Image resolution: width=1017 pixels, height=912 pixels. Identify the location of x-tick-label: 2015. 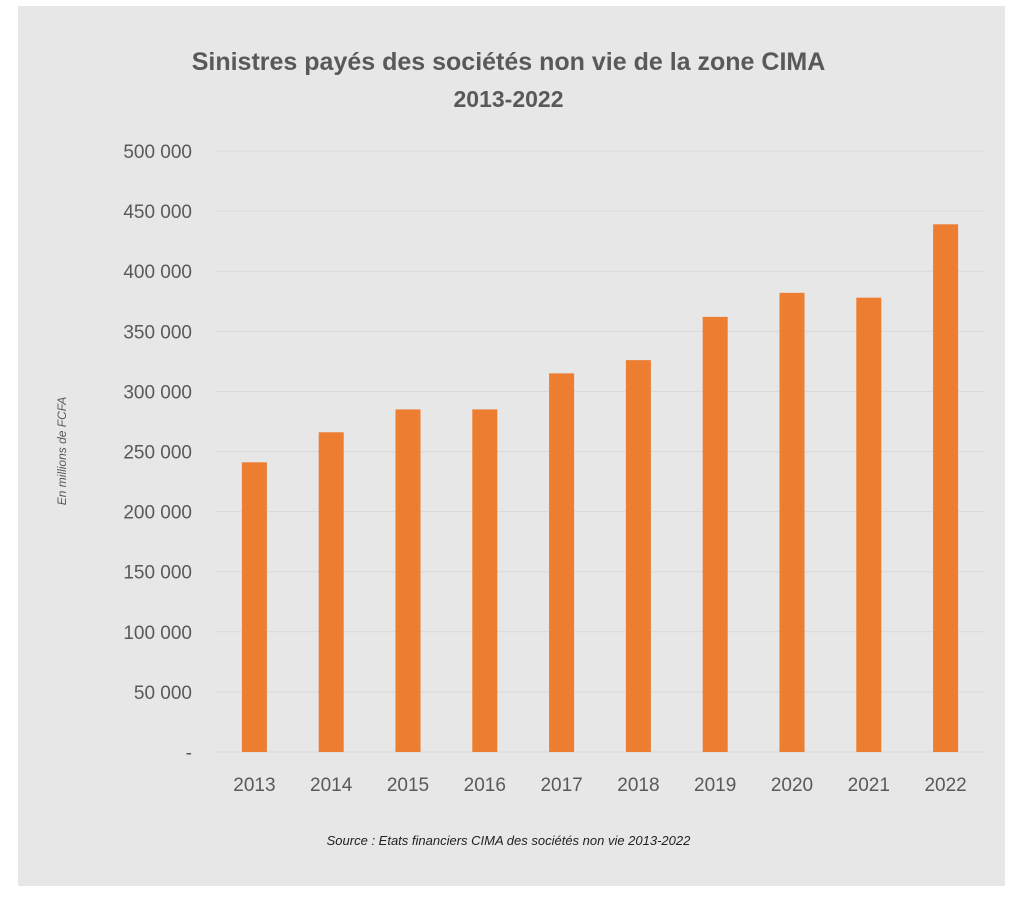
(408, 785).